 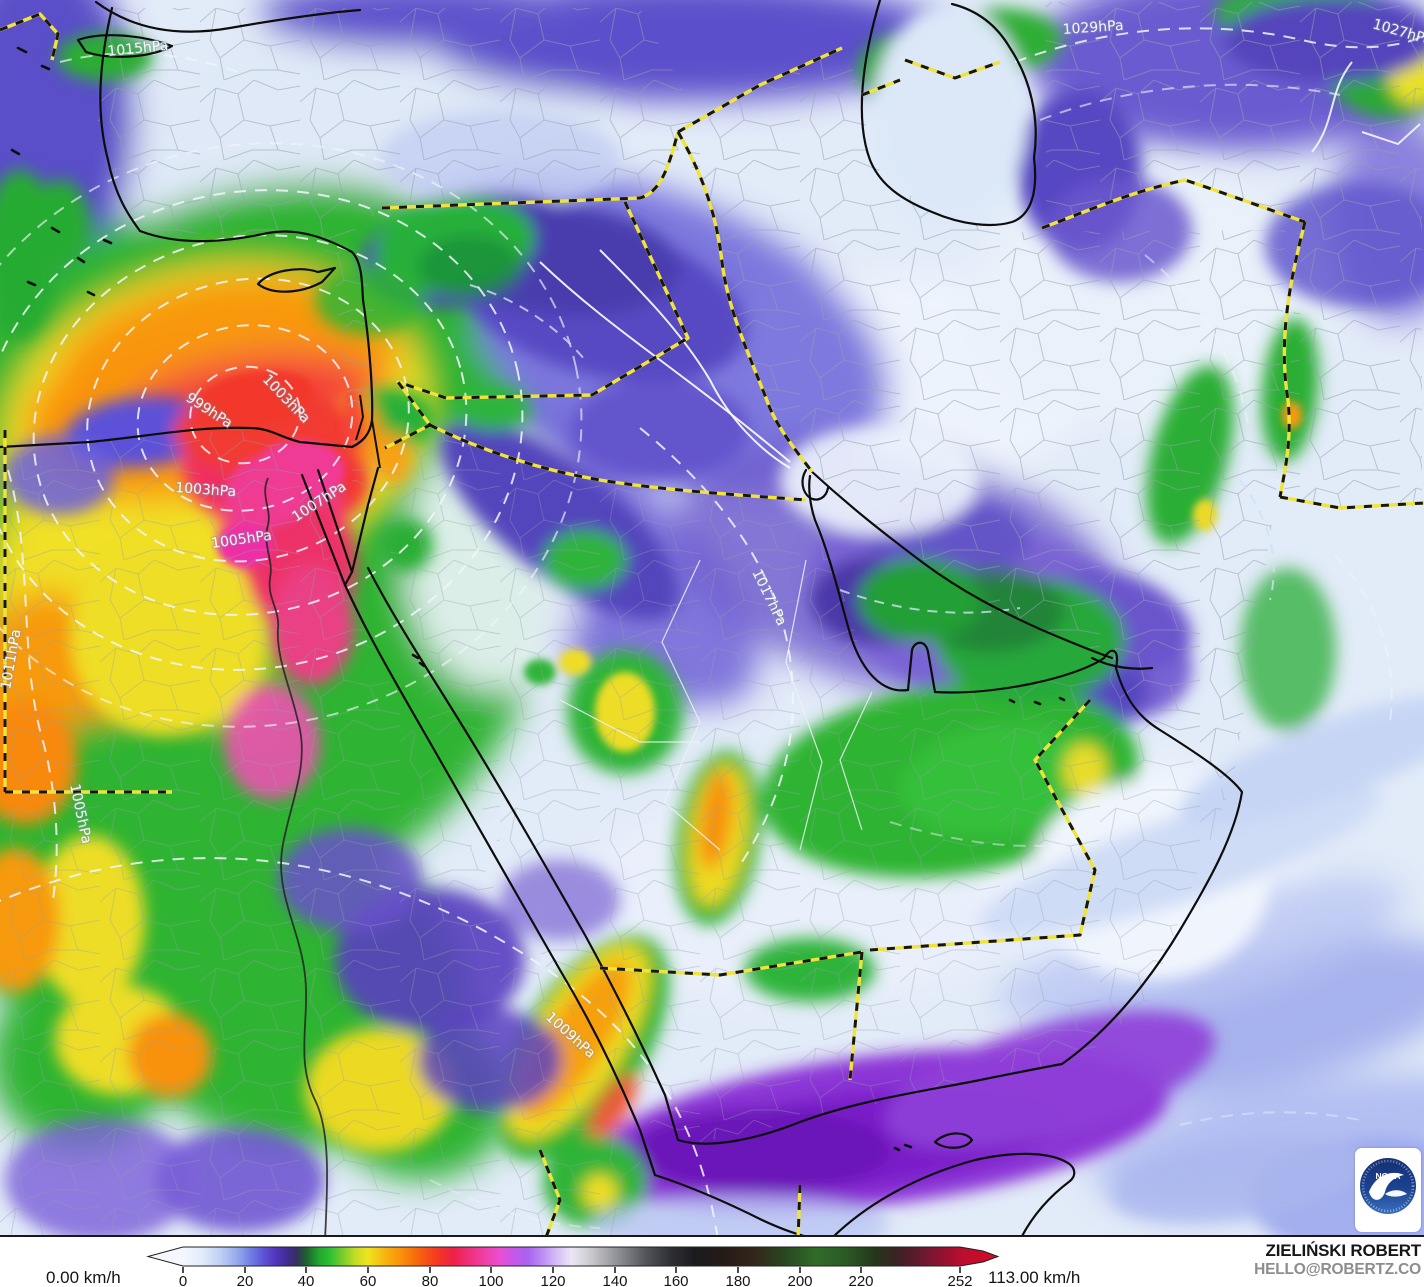 What do you see at coordinates (870, 1103) in the screenshot?
I see `yemen-south-coast` at bounding box center [870, 1103].